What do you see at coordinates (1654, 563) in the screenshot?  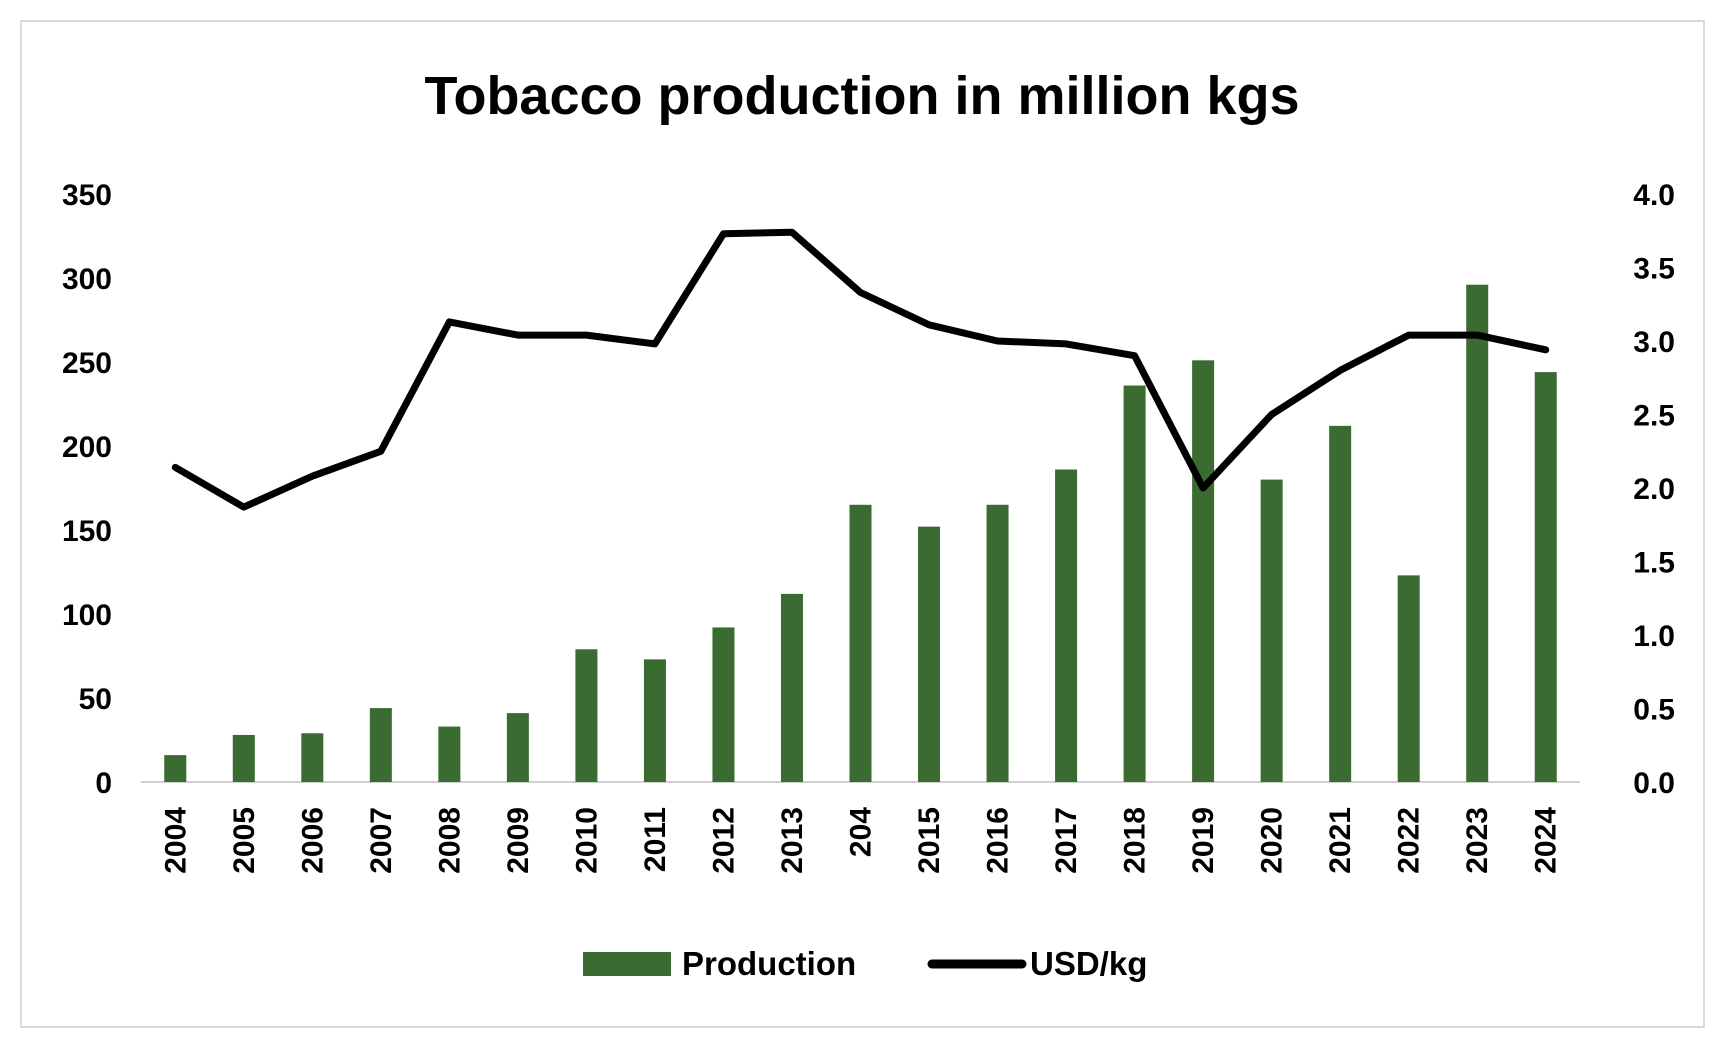 I see `y-right-tick-label: 1.5` at bounding box center [1654, 563].